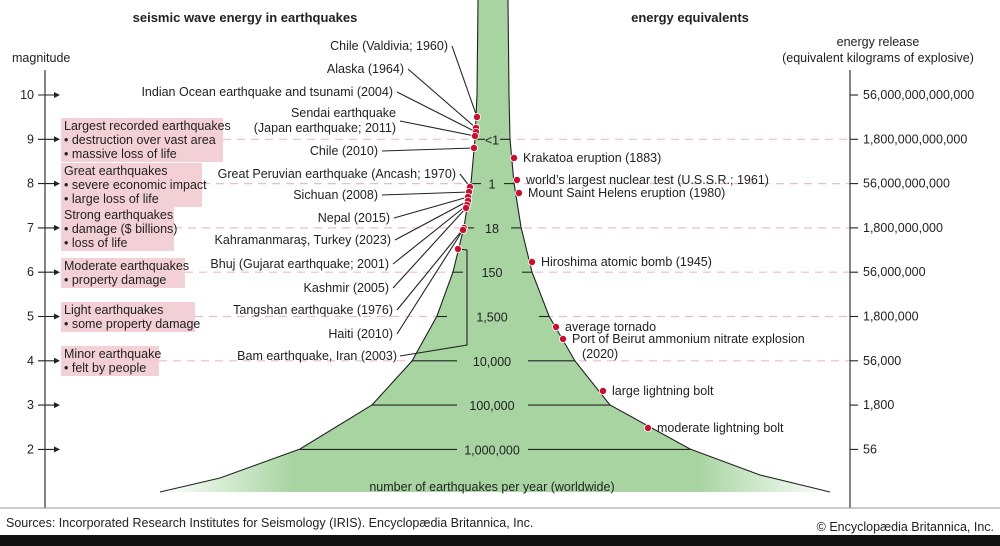  I want to click on earthquake-label: Bam earthquake, Iran (2003), so click(317, 356).